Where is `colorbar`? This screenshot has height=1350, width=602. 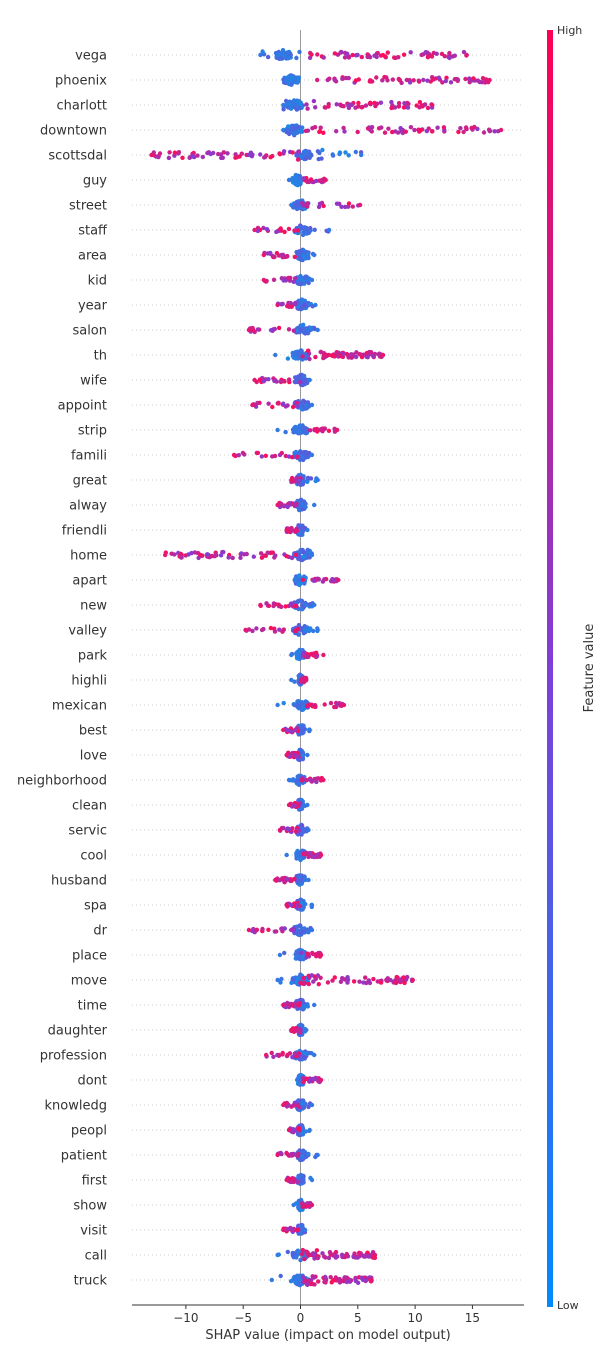
colorbar is located at coordinates (550, 668).